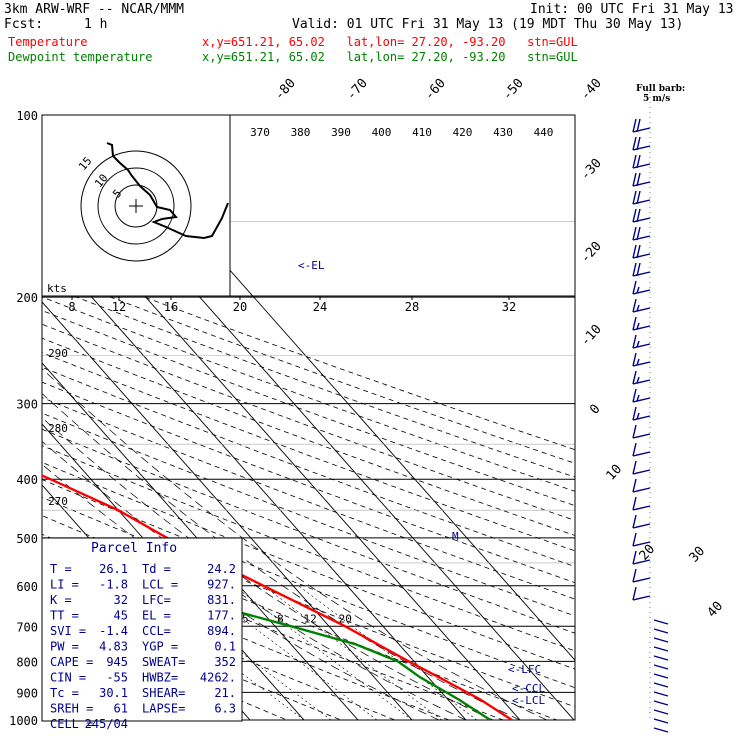  What do you see at coordinates (160, 585) in the screenshot?
I see `parcel-label: LCL =` at bounding box center [160, 585].